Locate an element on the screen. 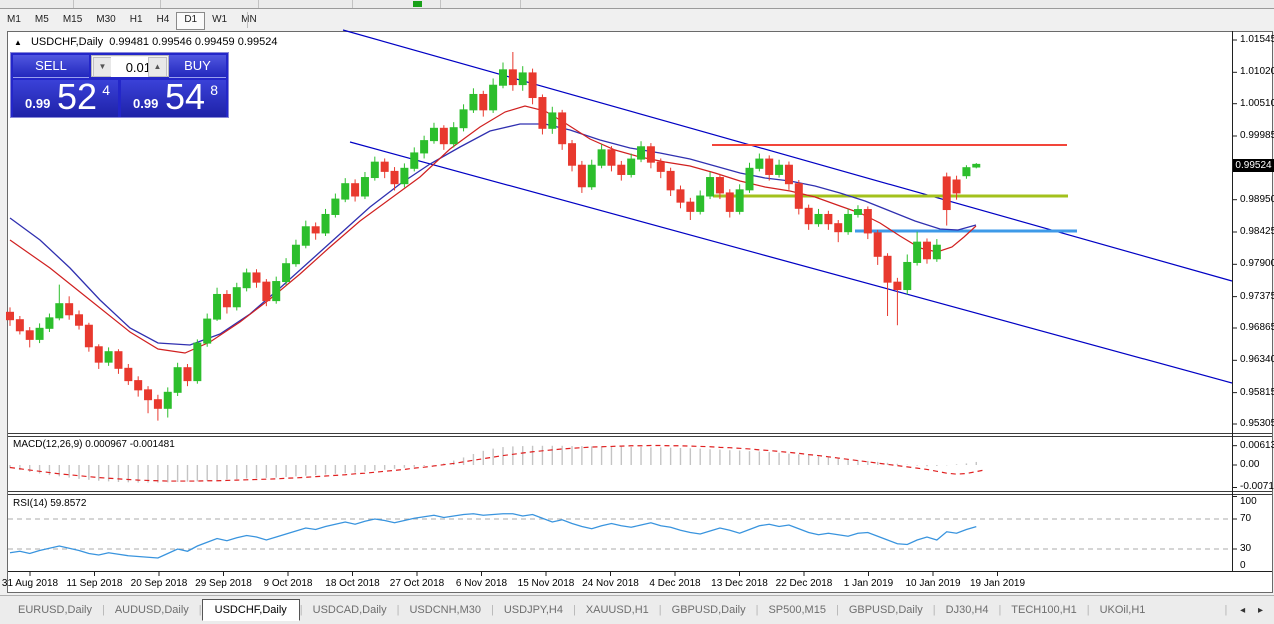 This screenshot has width=1274, height=624. tab-scroll-left-icon: ◂ is located at coordinates (1243, 610).